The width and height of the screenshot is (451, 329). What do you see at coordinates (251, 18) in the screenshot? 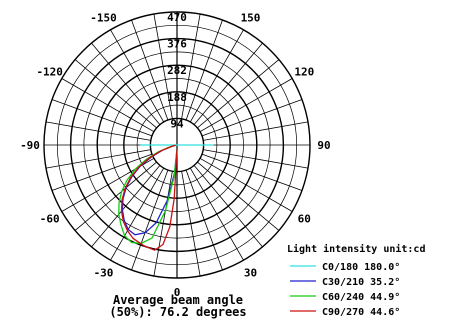
I see `angle-label: 150` at bounding box center [251, 18].